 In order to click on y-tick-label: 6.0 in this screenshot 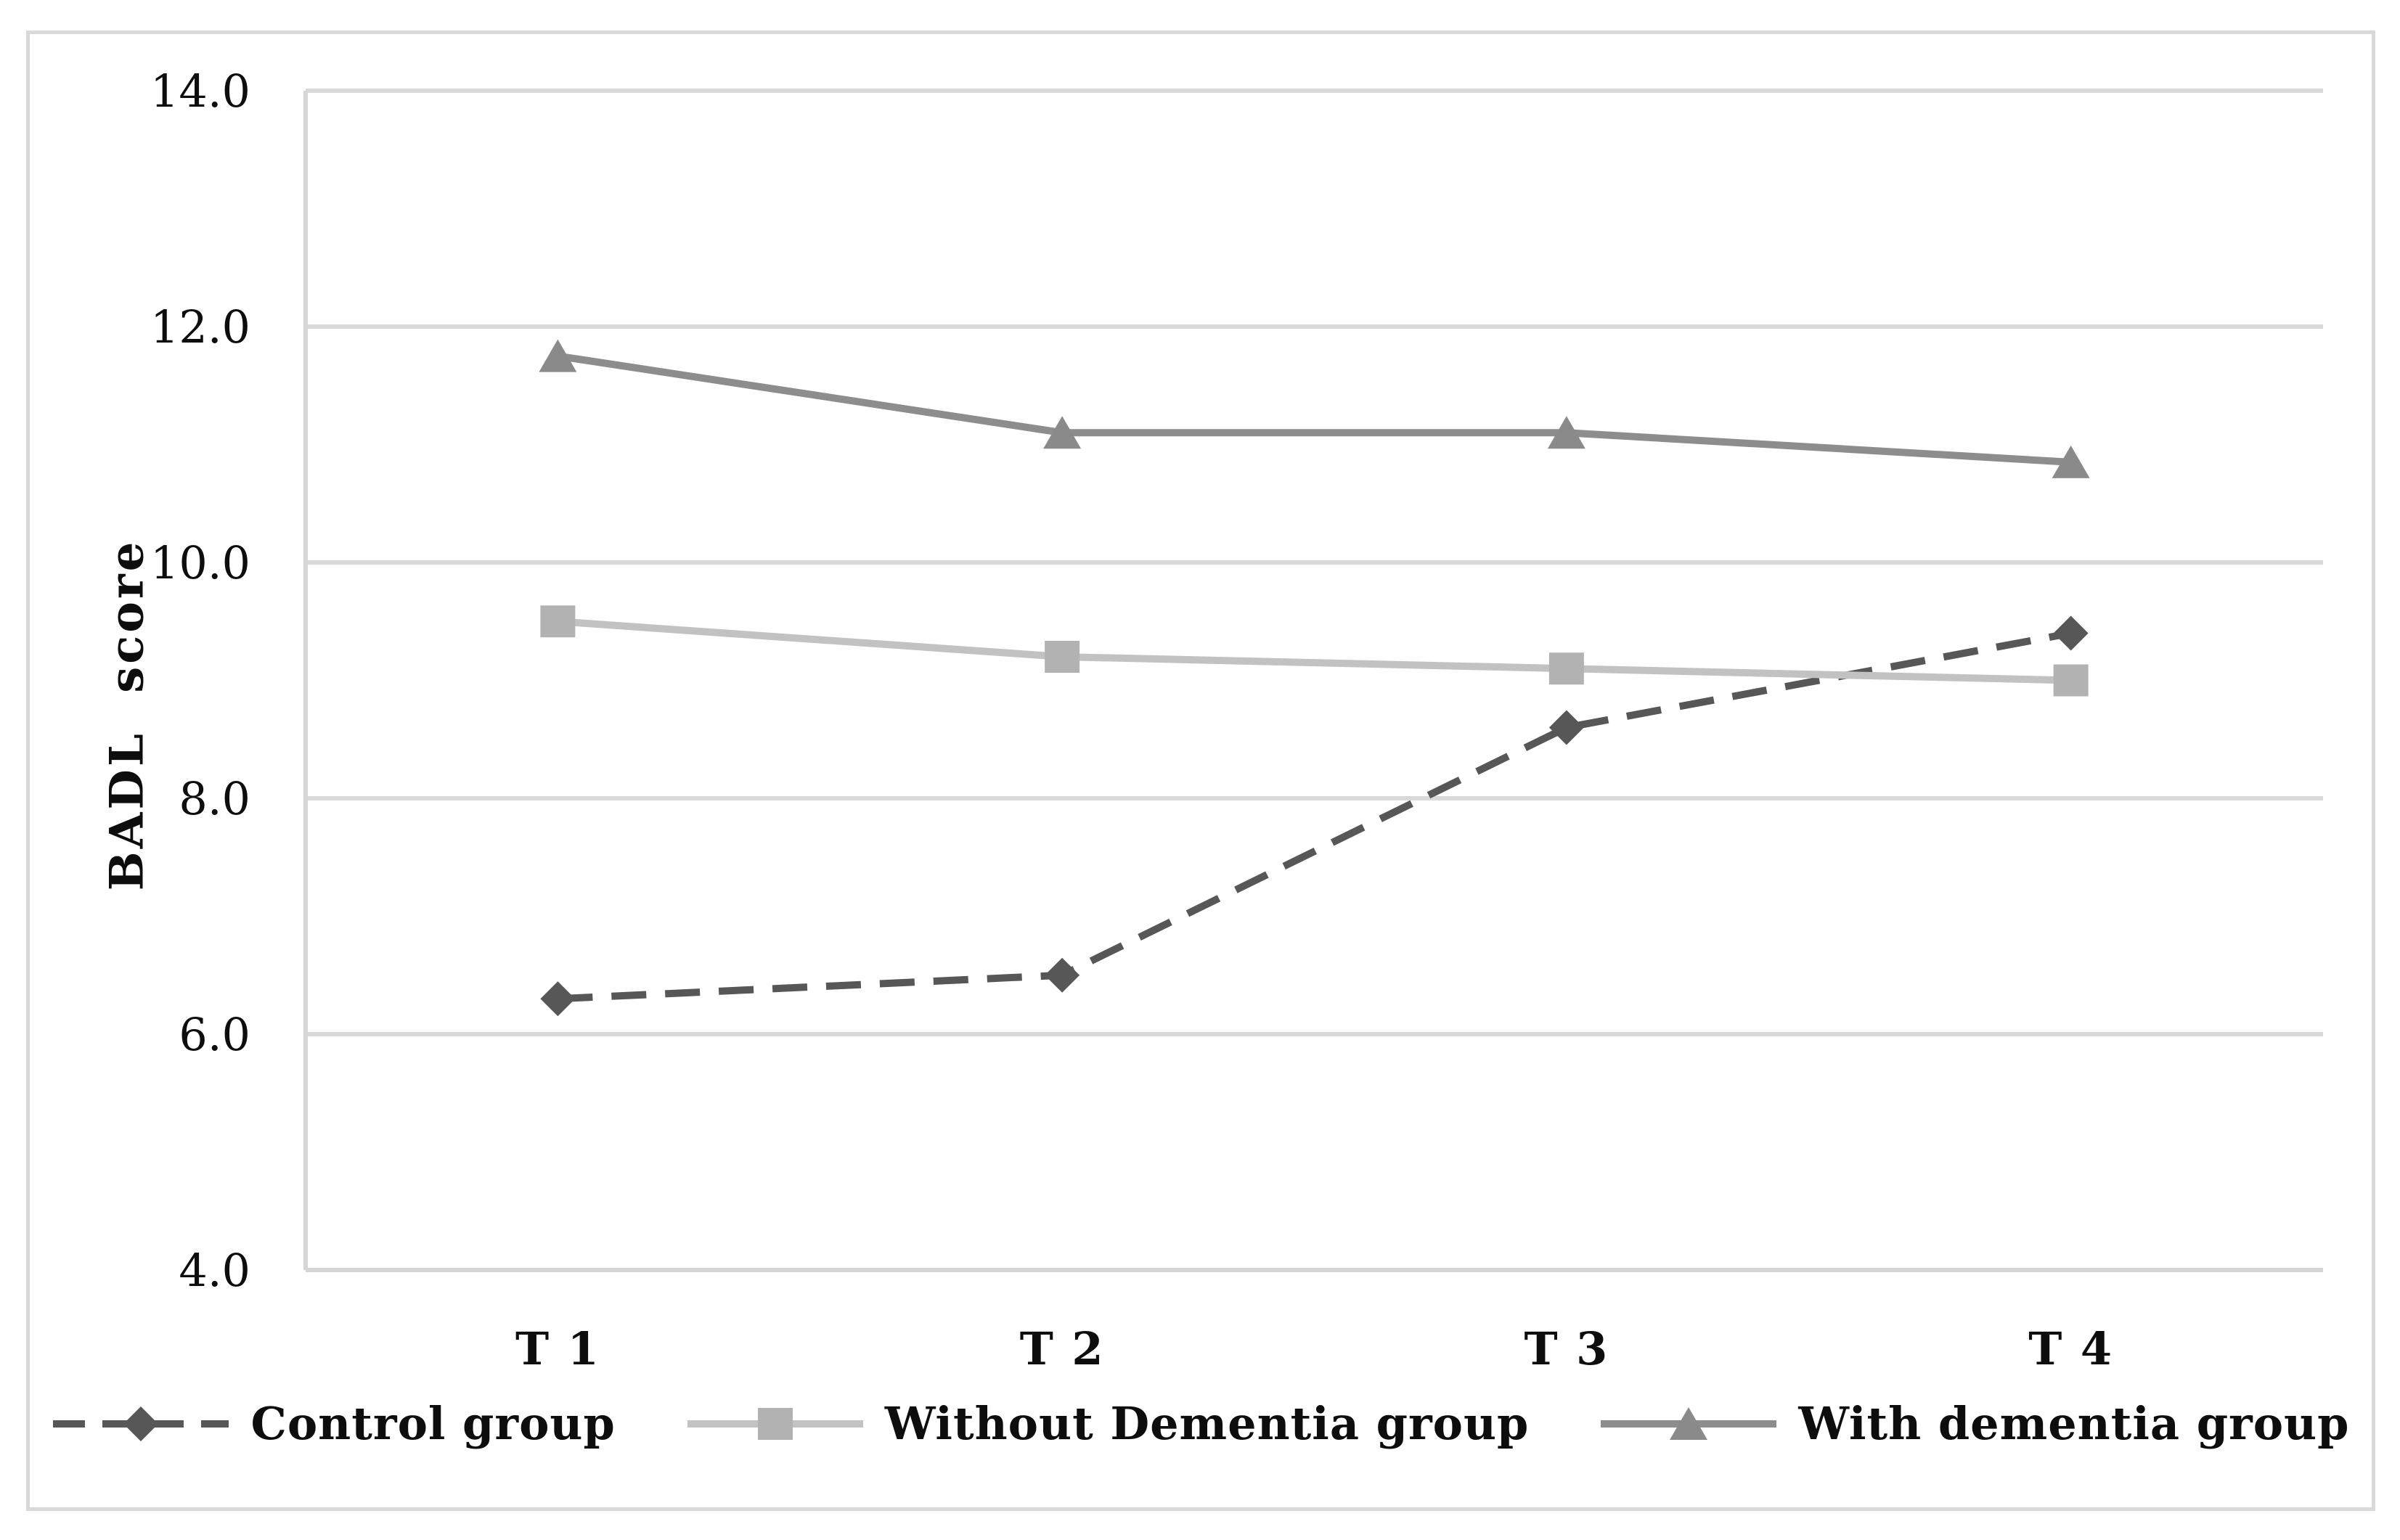, I will do `click(214, 1034)`.